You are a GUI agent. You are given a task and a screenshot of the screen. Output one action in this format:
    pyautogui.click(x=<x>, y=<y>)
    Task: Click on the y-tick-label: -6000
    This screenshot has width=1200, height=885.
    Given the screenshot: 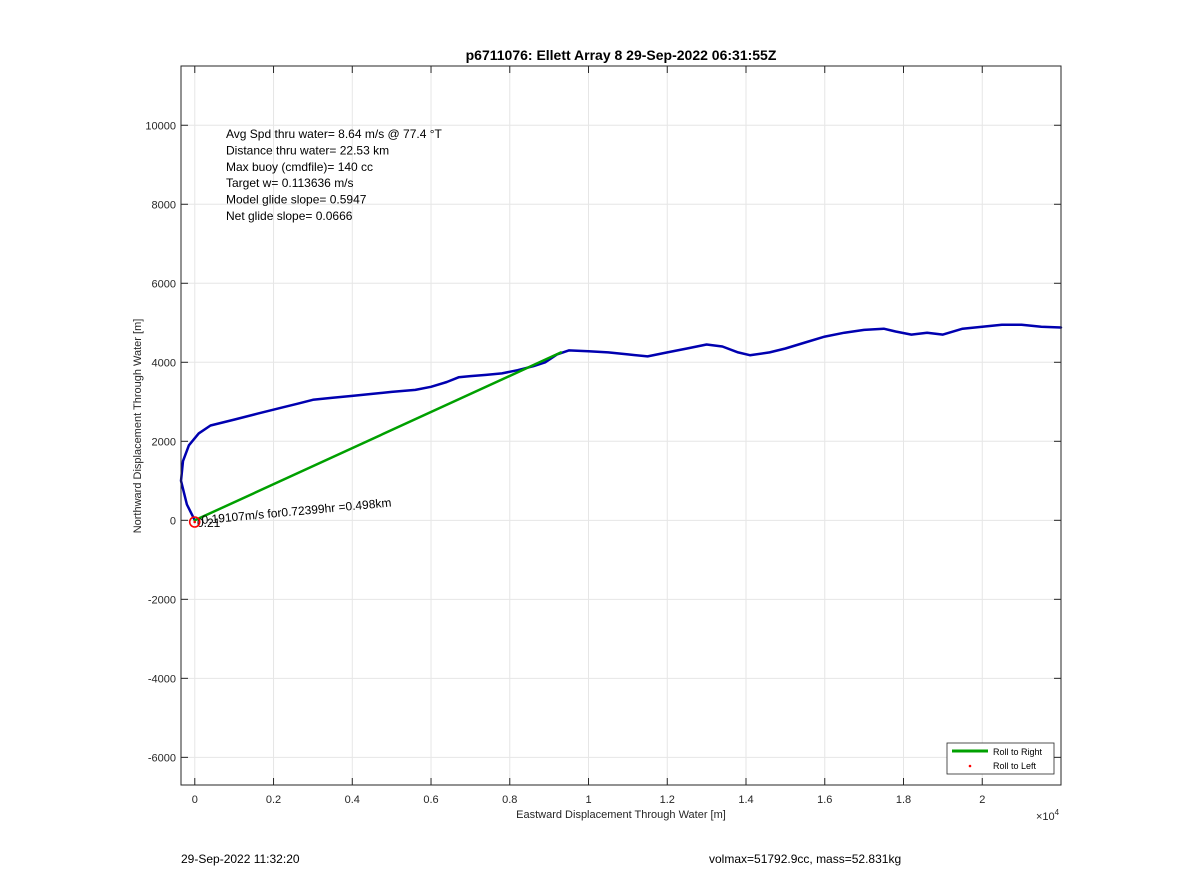 What is the action you would take?
    pyautogui.click(x=162, y=758)
    